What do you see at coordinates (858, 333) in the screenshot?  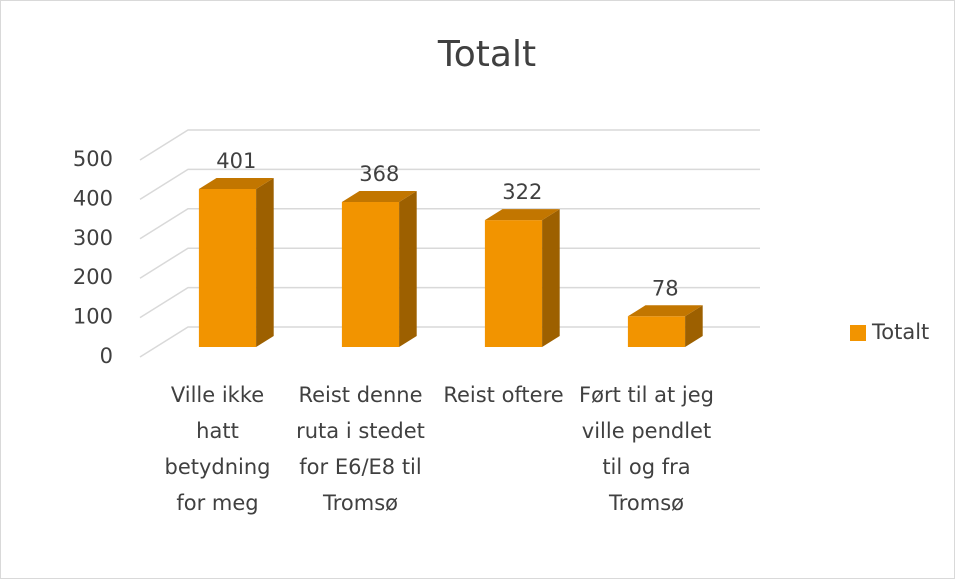 I see `legend-swatch` at bounding box center [858, 333].